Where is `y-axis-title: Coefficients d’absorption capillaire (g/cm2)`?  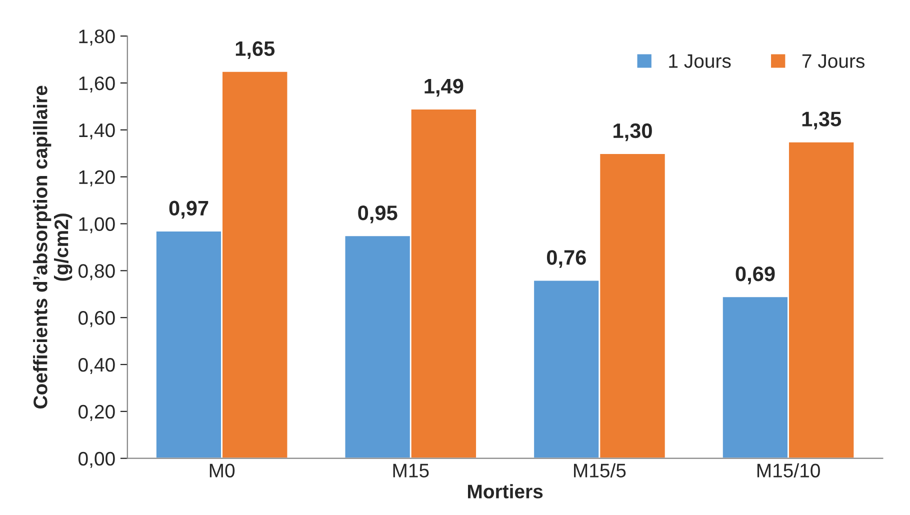
y-axis-title: Coefficients d’absorption capillaire (g/cm2) is located at coordinates (52, 247).